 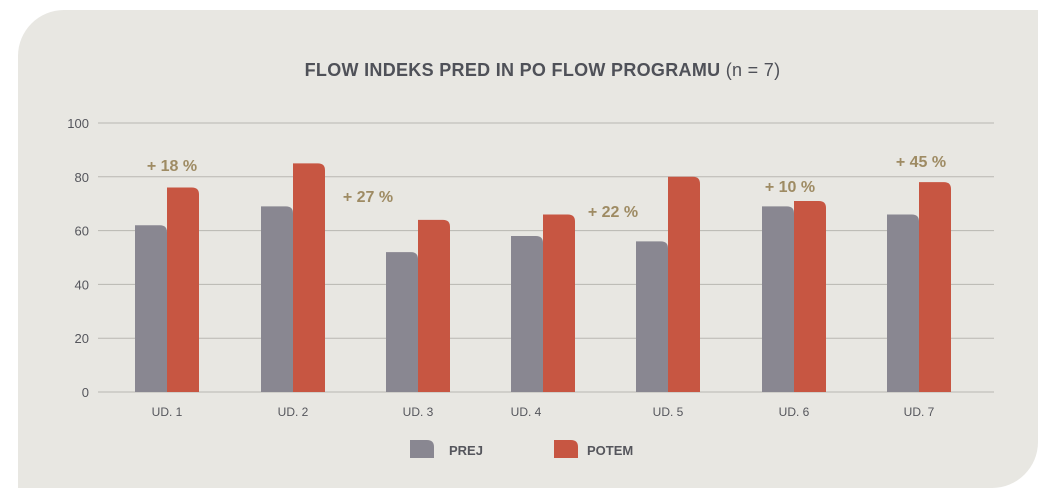 What do you see at coordinates (85, 392) in the screenshot?
I see `y-tick-label: 0` at bounding box center [85, 392].